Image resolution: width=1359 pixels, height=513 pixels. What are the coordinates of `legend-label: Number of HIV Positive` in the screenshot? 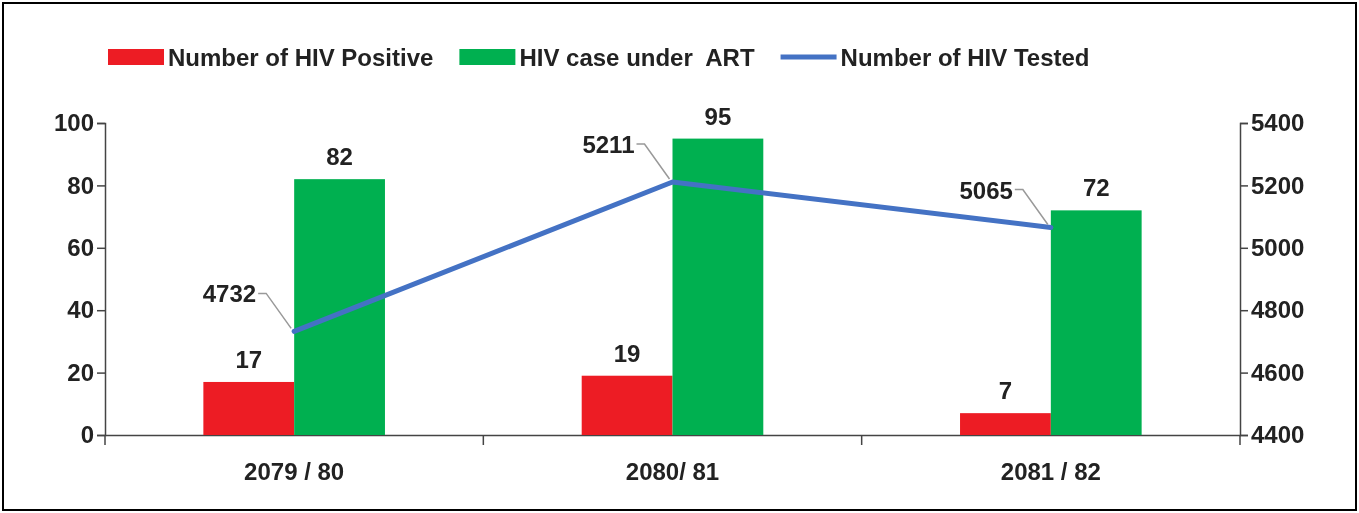 It's located at (301, 57).